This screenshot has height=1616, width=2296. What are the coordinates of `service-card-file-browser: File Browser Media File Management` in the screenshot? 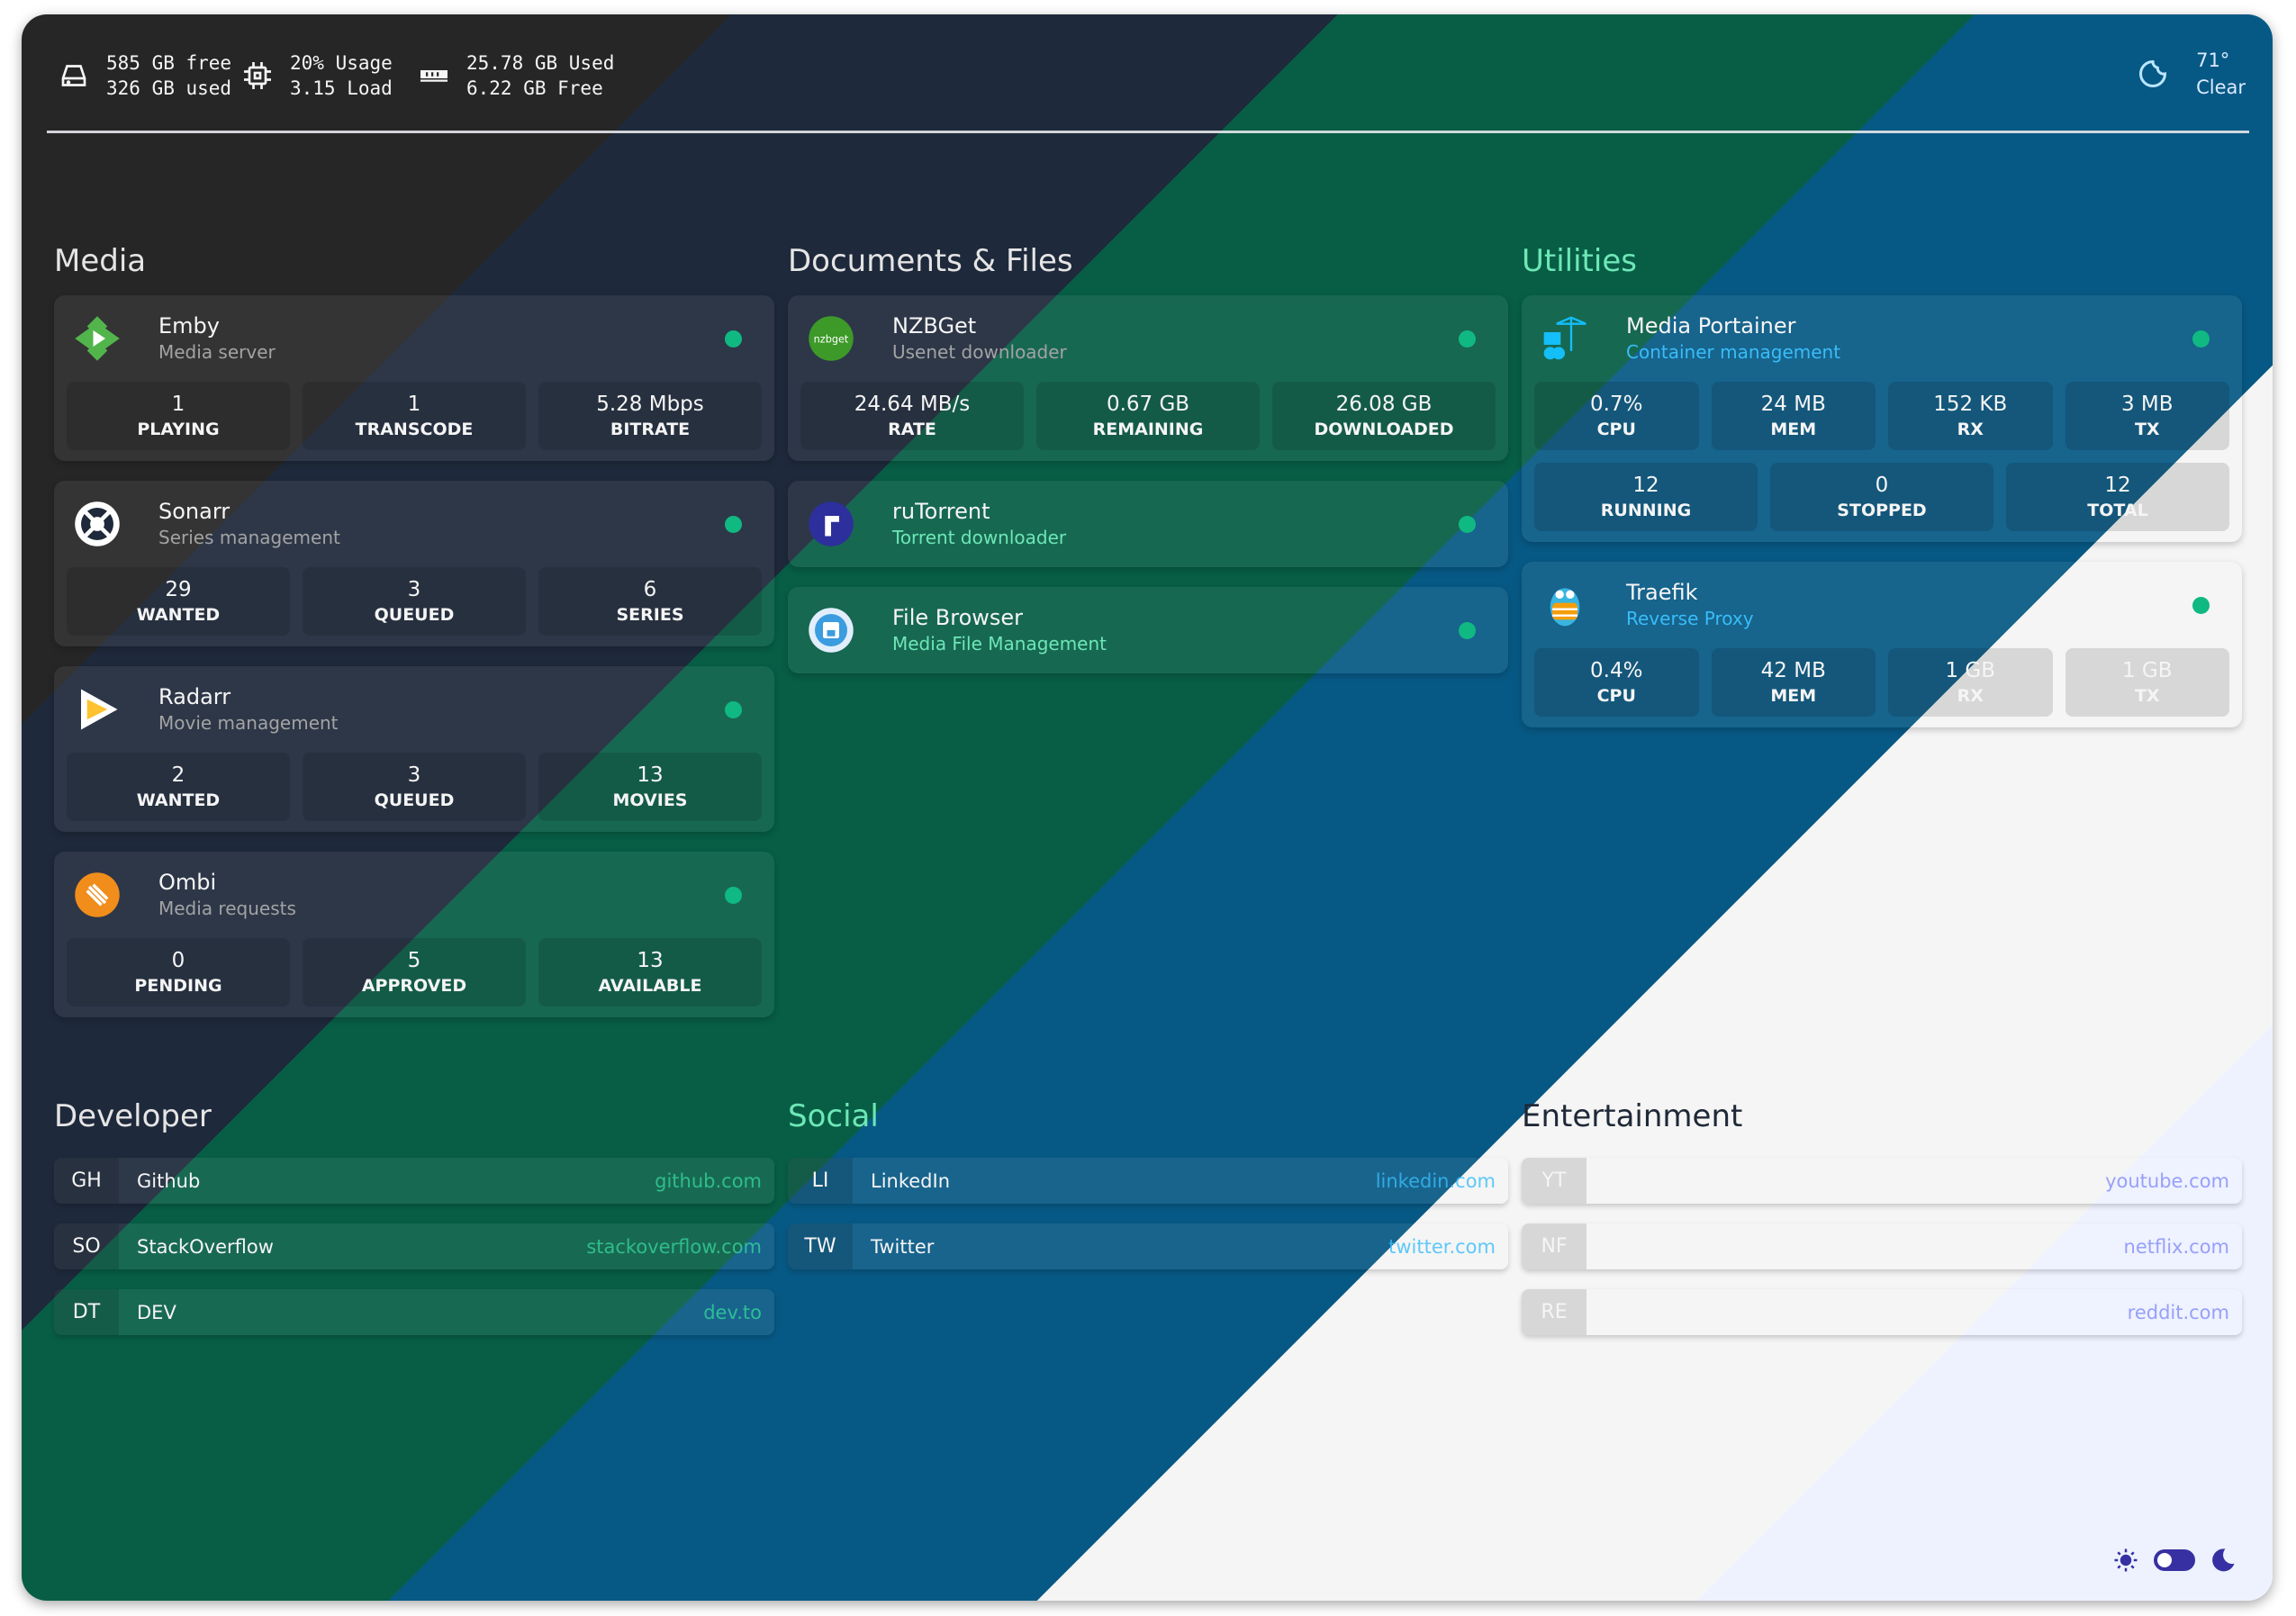 It's located at (1148, 630).